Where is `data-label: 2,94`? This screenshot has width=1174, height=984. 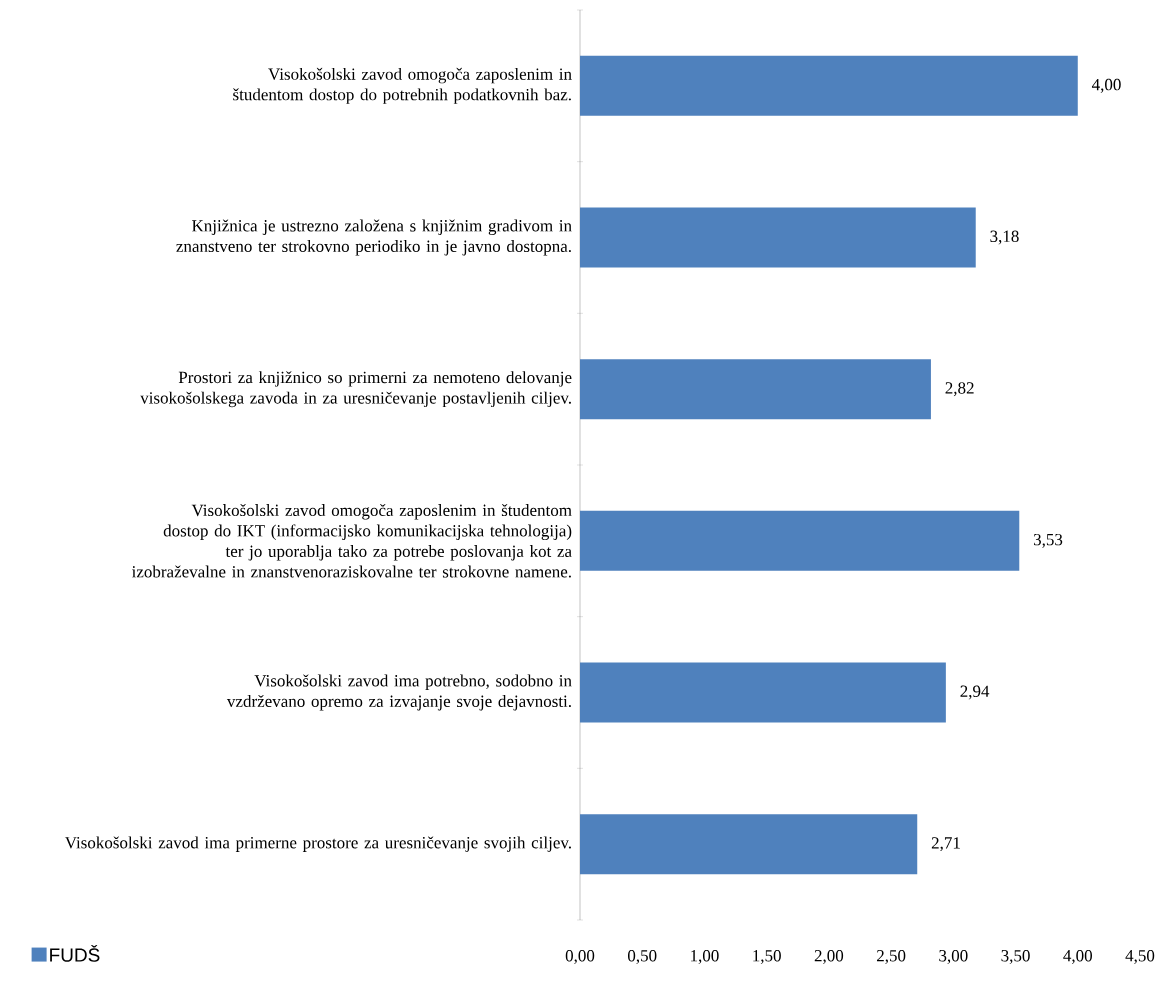 data-label: 2,94 is located at coordinates (975, 692).